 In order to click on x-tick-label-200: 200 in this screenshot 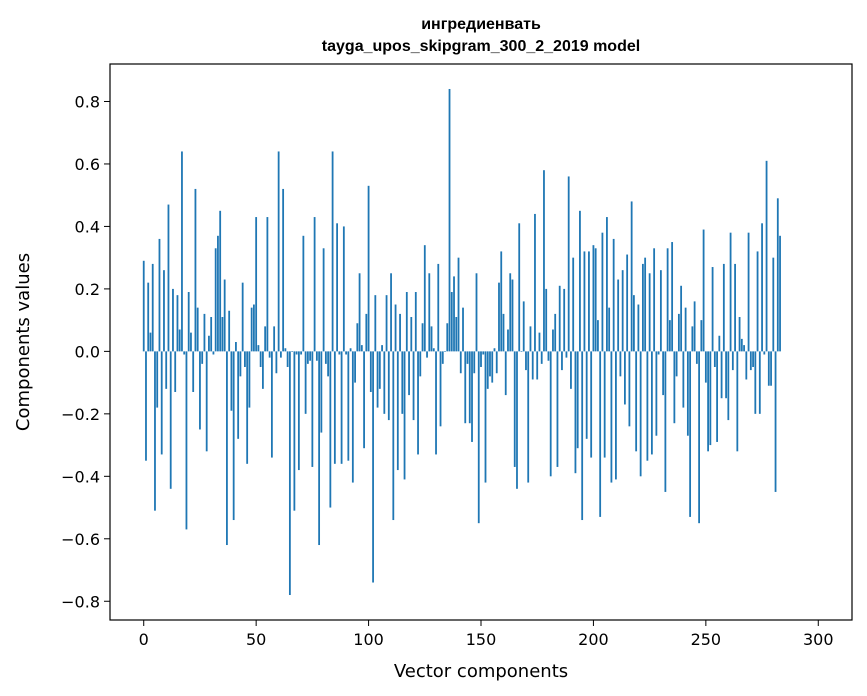, I will do `click(593, 639)`.